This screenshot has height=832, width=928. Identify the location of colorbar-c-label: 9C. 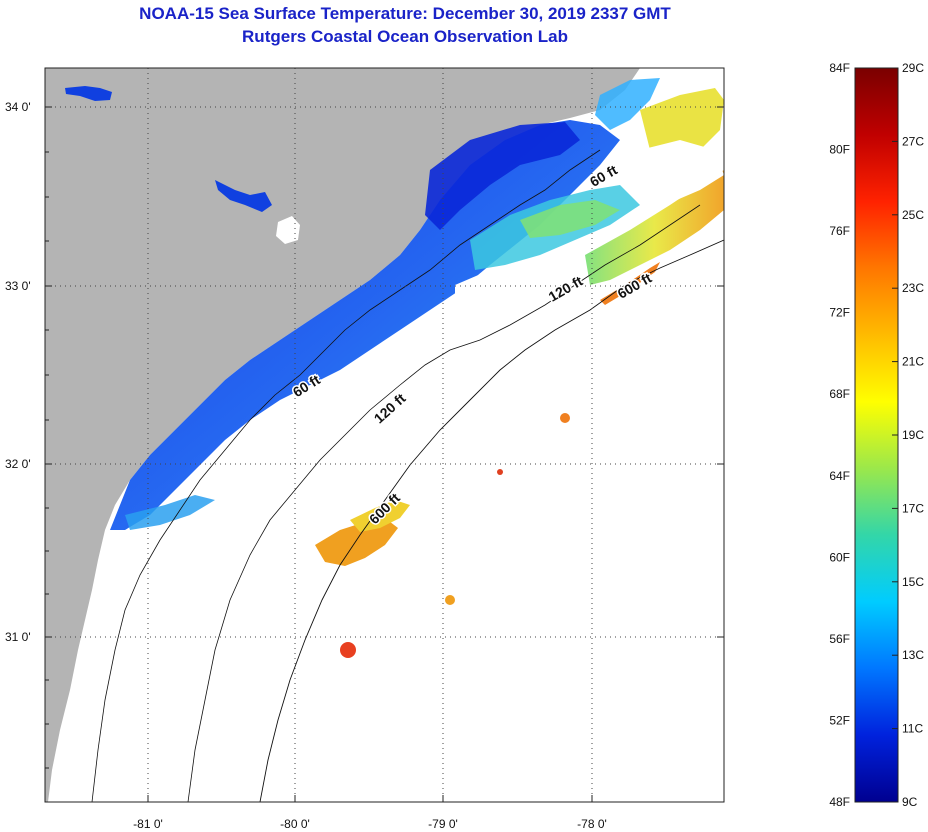
(910, 802).